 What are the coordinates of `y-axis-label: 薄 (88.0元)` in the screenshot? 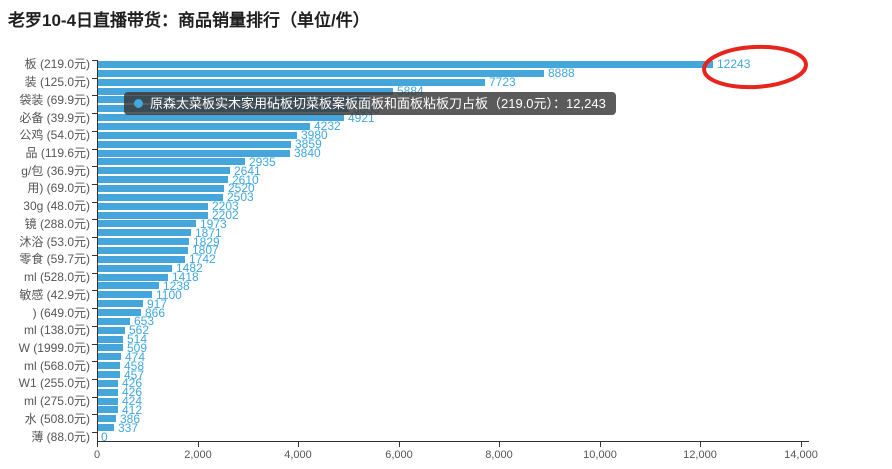 It's located at (60, 437).